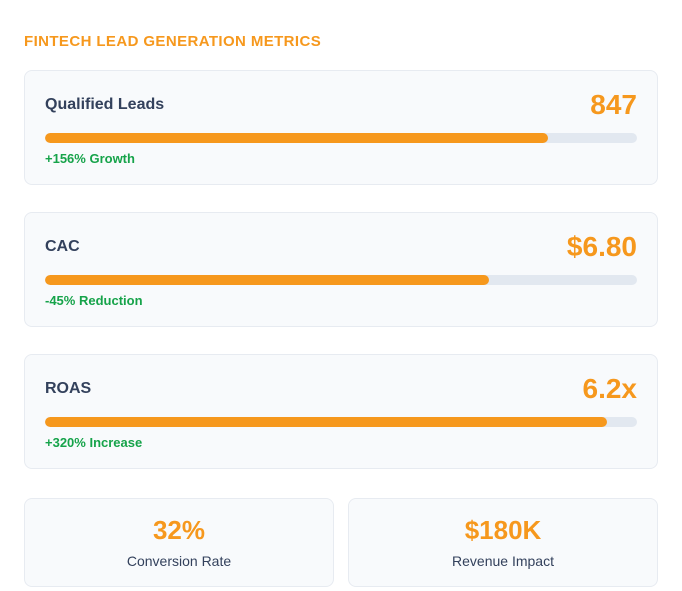 This screenshot has height=591, width=682. What do you see at coordinates (613, 104) in the screenshot?
I see `metric-value: 847` at bounding box center [613, 104].